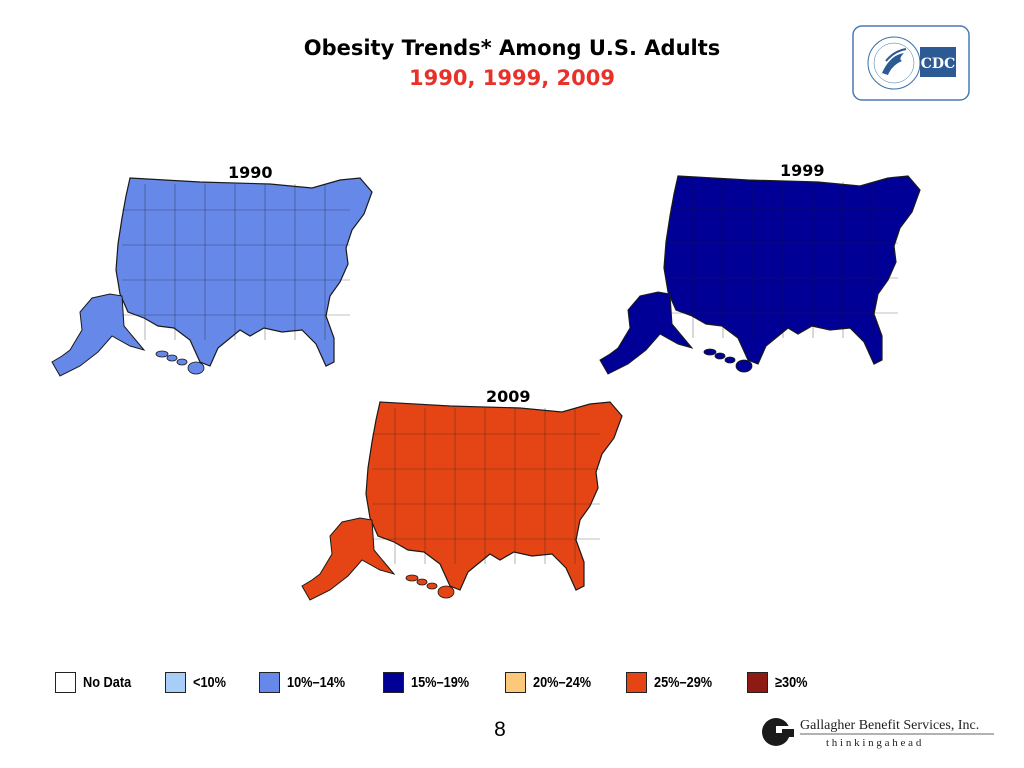  Describe the element at coordinates (316, 682) in the screenshot. I see `legend-label: 10%–14%` at that location.